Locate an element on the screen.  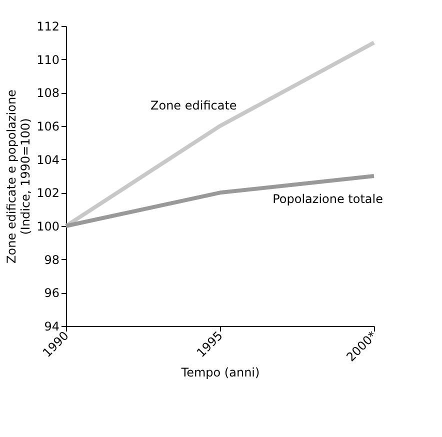
y-tick-label: 110 is located at coordinates (48, 59).